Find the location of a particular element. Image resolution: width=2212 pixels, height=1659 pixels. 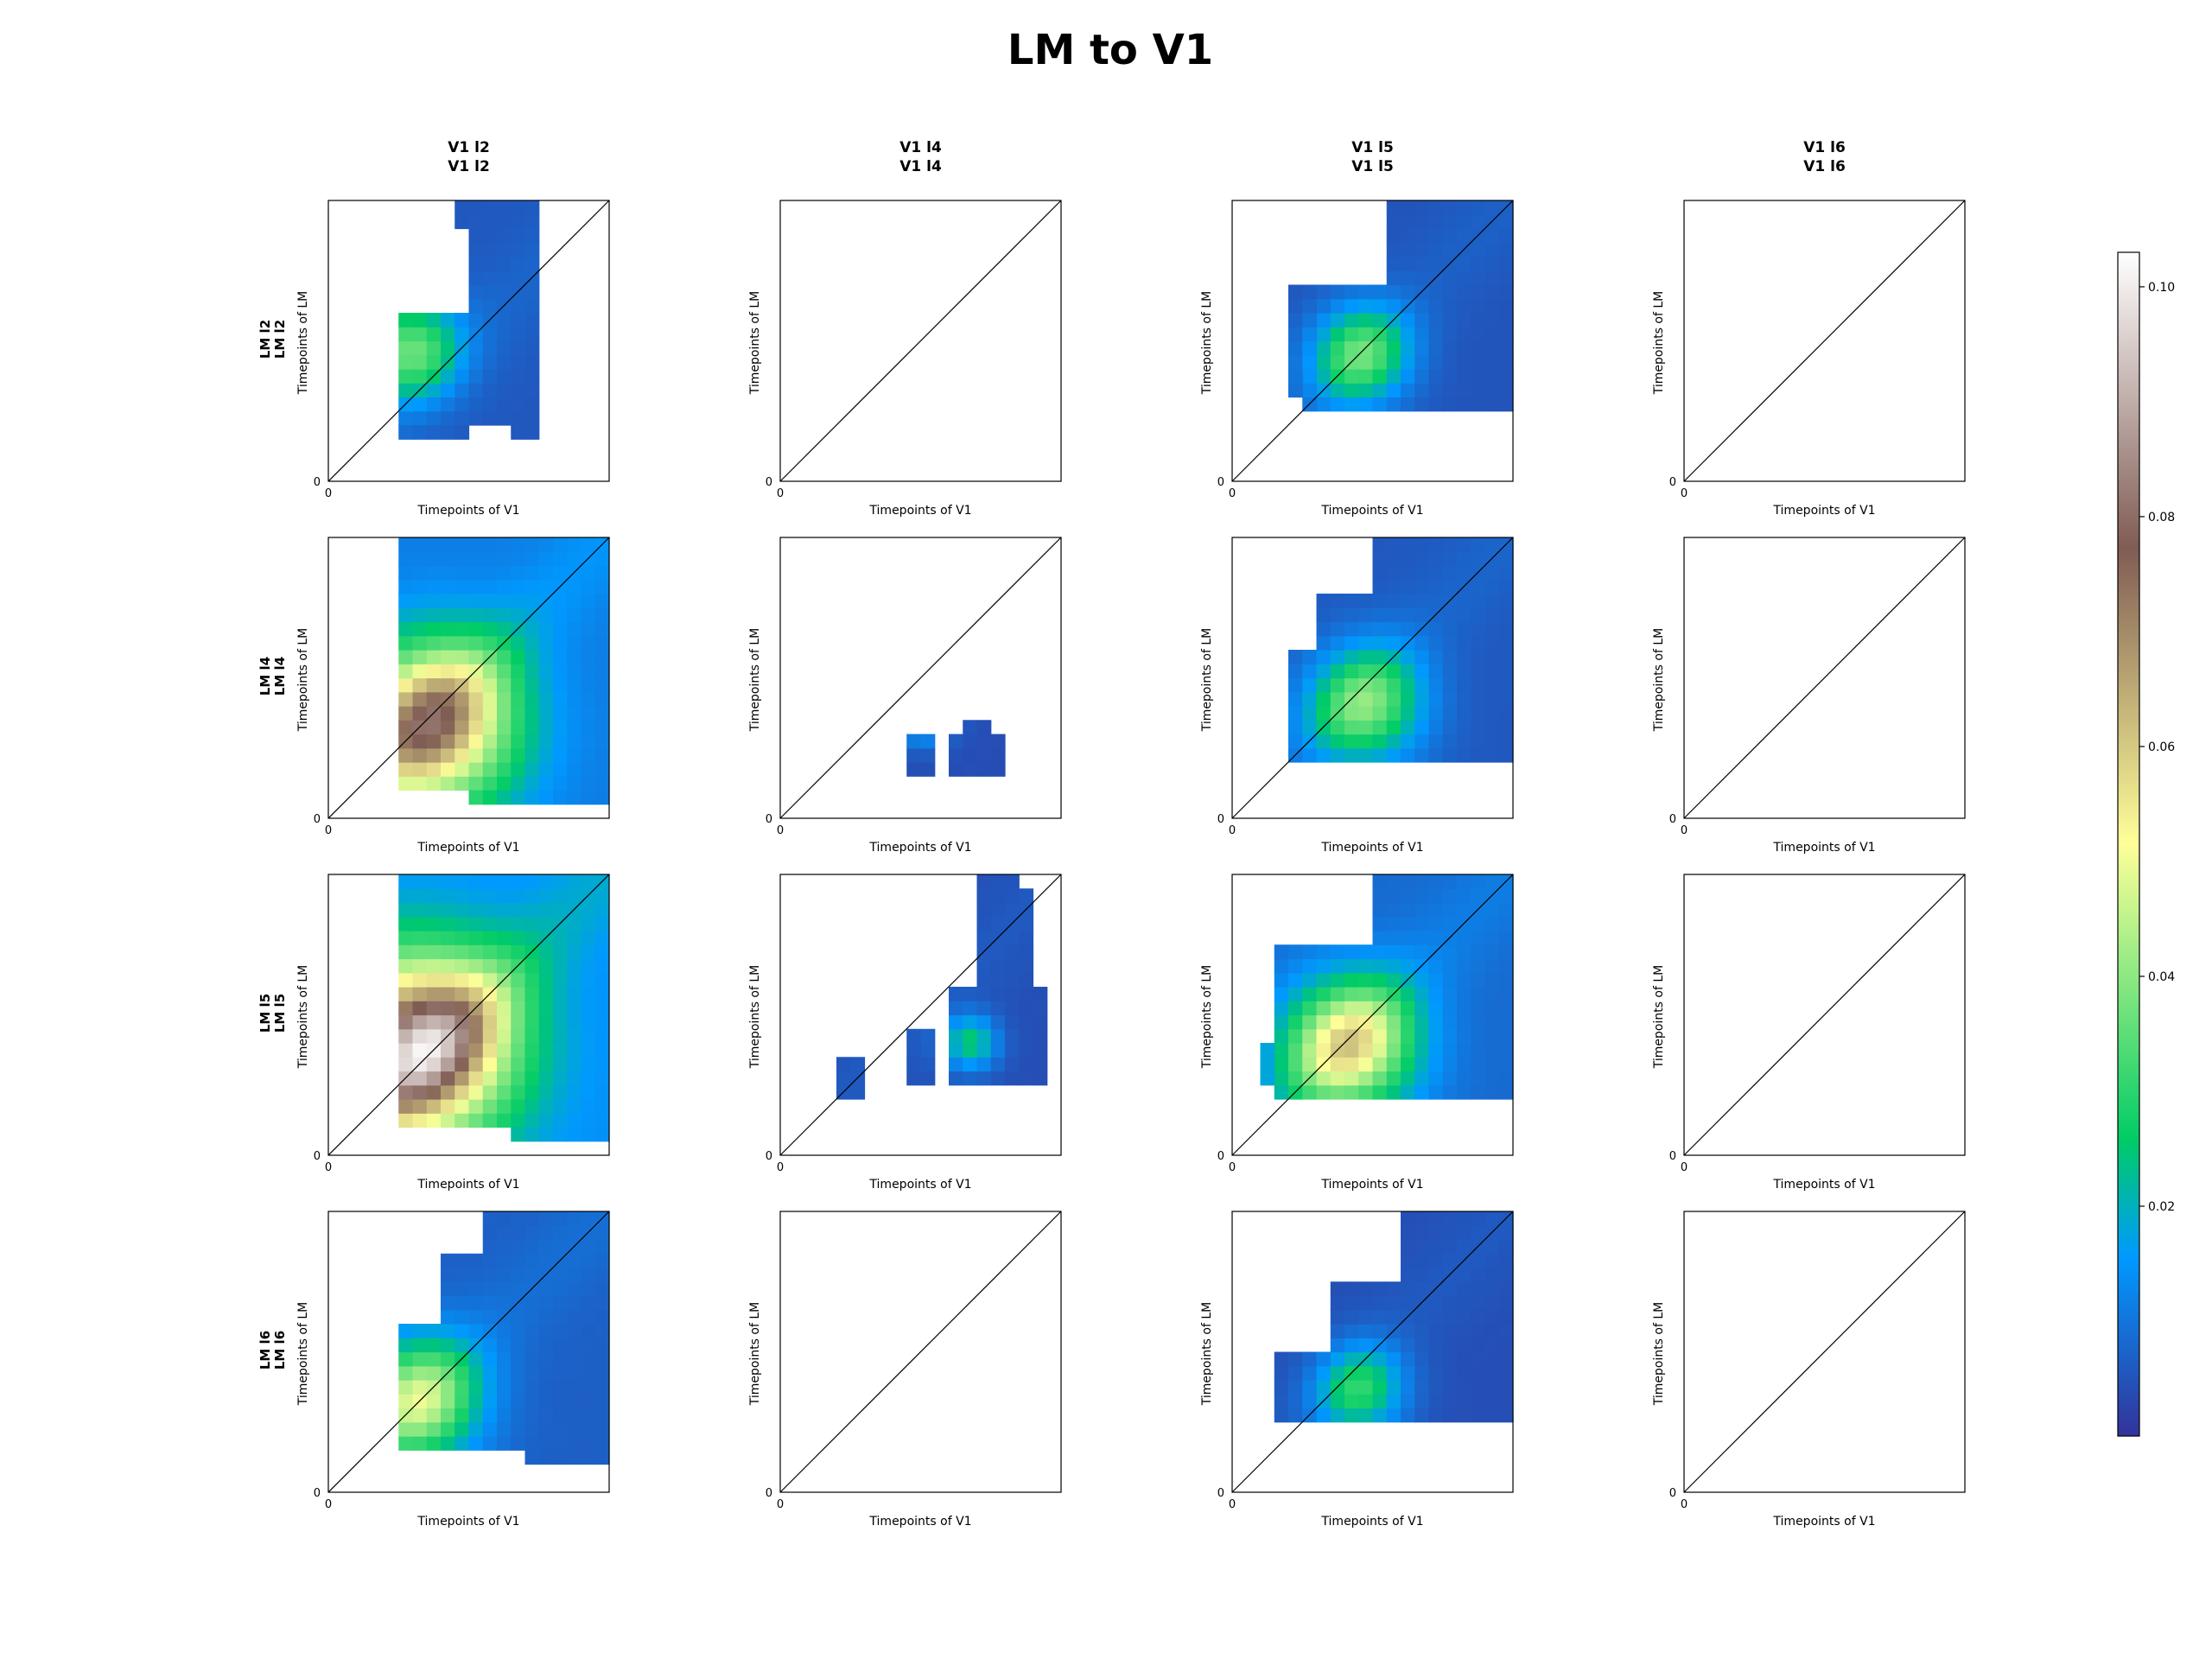

row-title-1: LM l6 is located at coordinates (265, 1350).